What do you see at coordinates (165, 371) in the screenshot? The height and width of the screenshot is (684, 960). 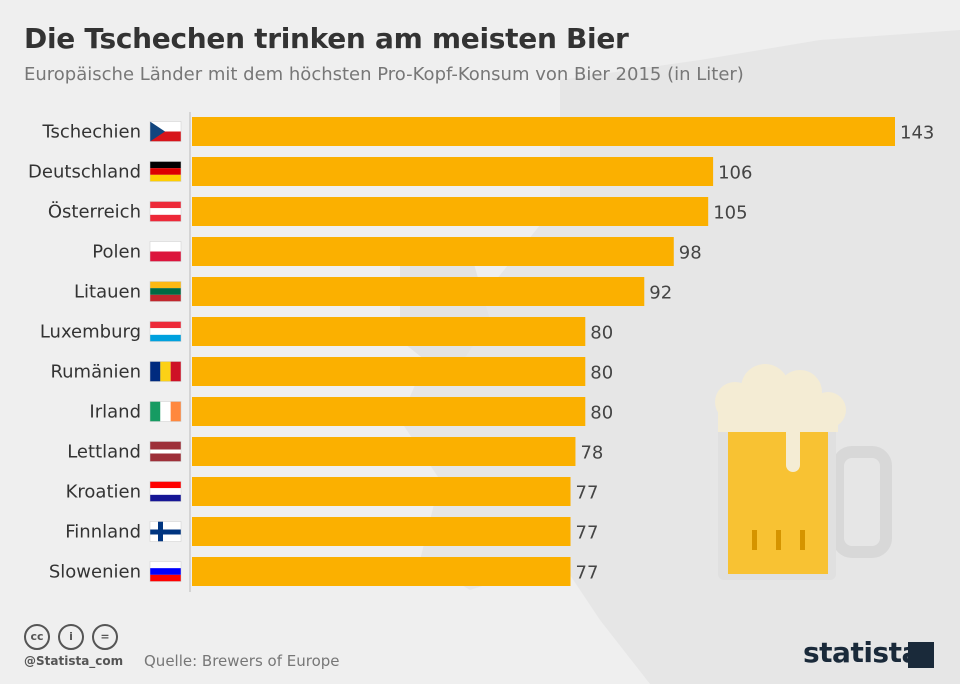 I see `flag-romania-icon` at bounding box center [165, 371].